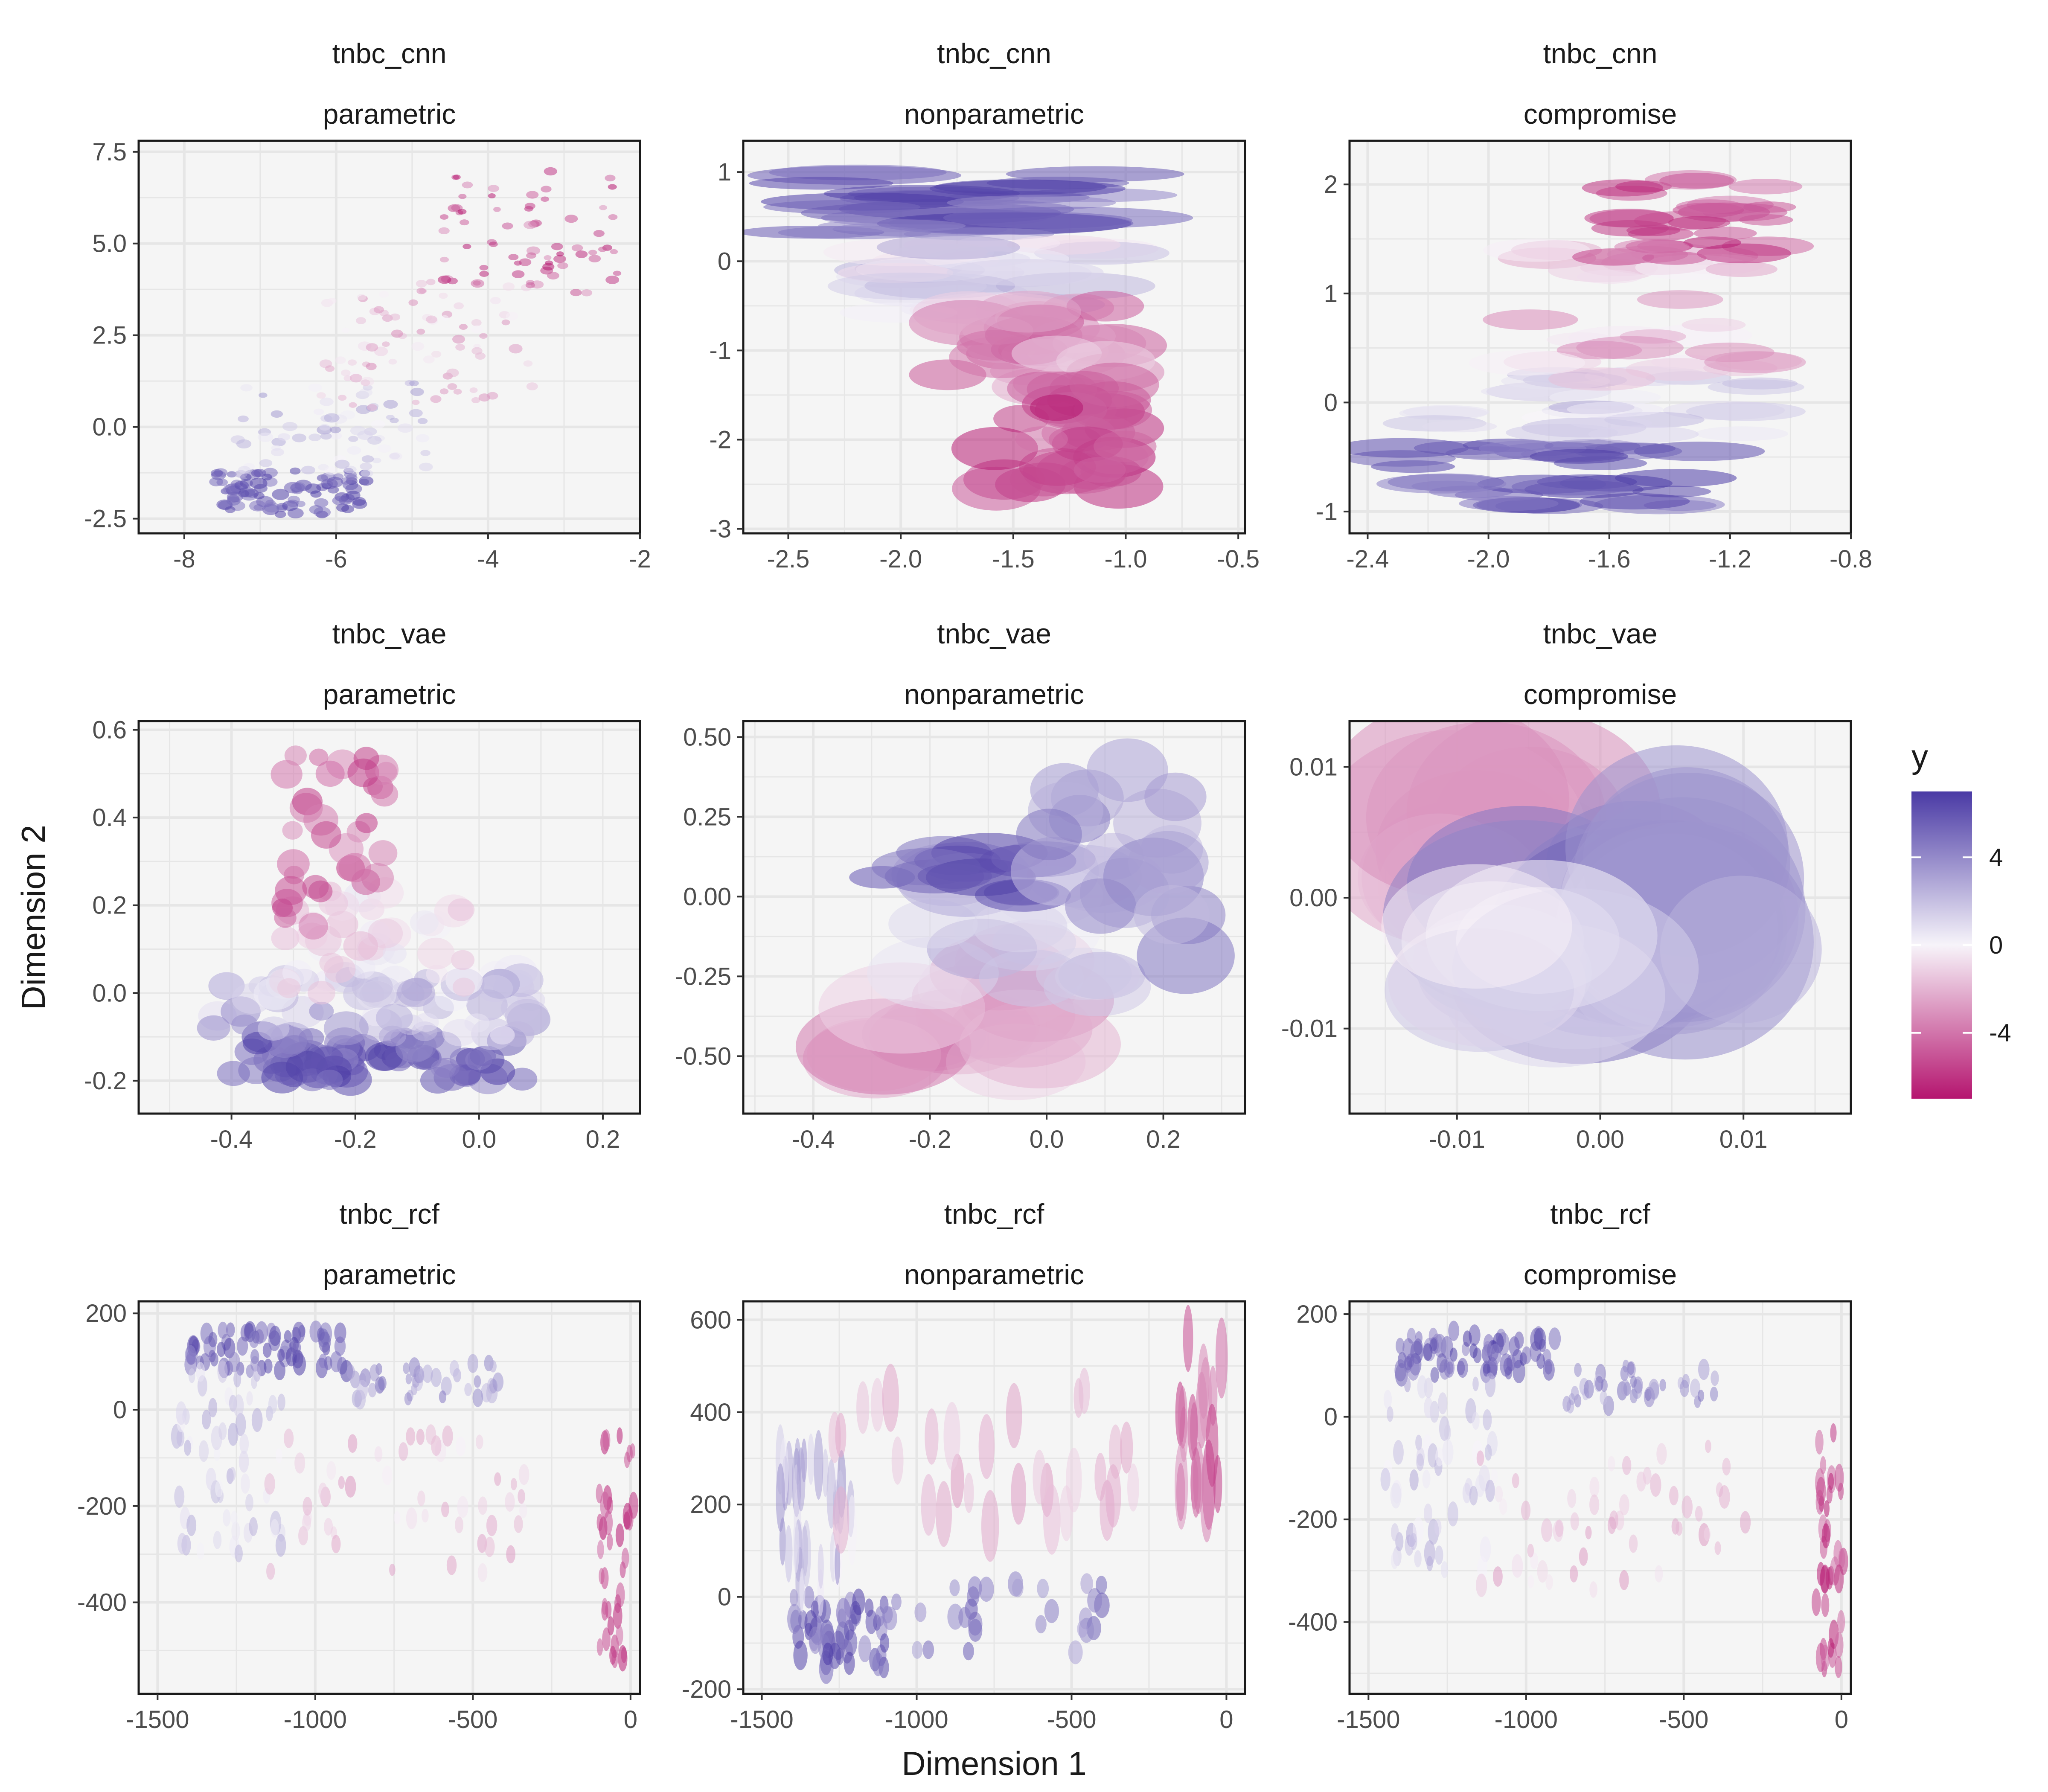  What do you see at coordinates (1014, 559) in the screenshot?
I see `x-tick-label: -1.5` at bounding box center [1014, 559].